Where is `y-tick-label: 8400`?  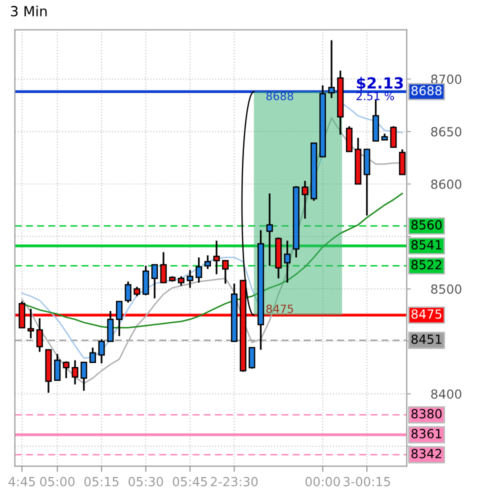
y-tick-label: 8400 is located at coordinates (446, 394).